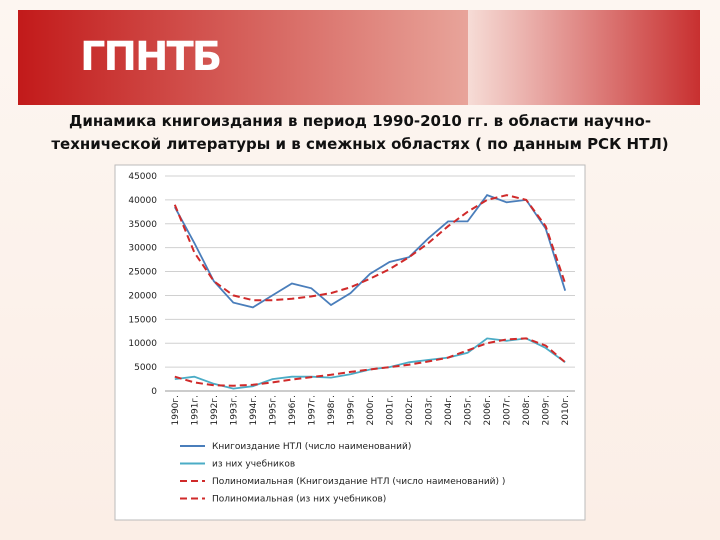 The width and height of the screenshot is (720, 540). Describe the element at coordinates (142, 273) in the screenshot. I see `y-tick-label: 25000` at that location.